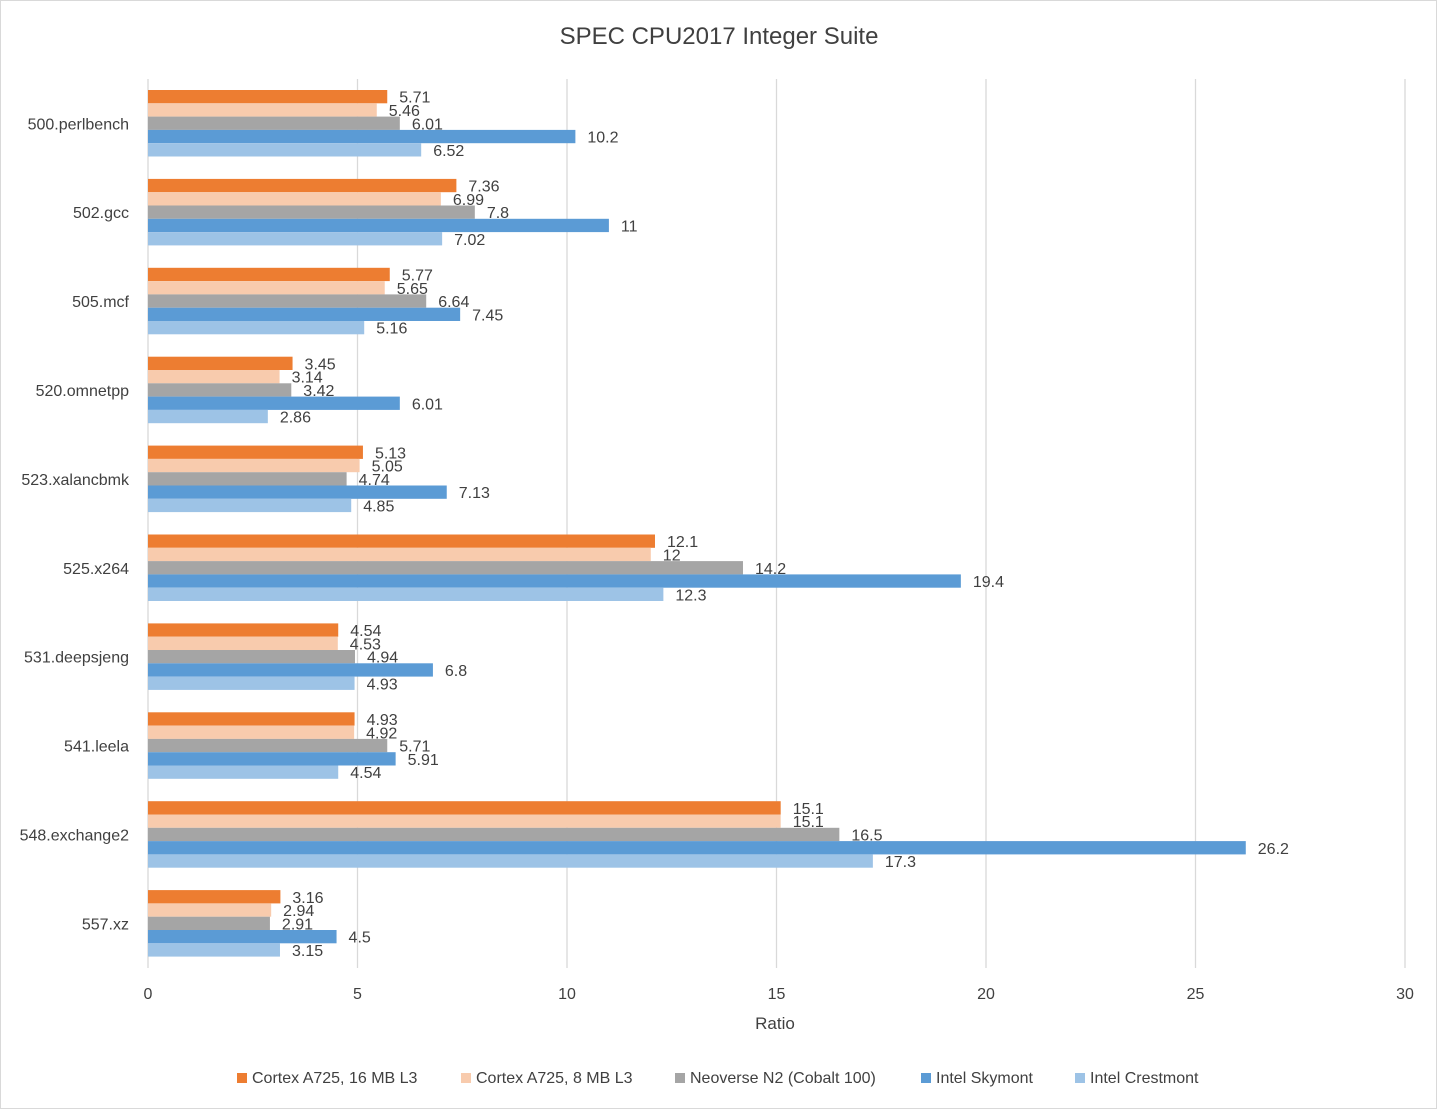 The height and width of the screenshot is (1109, 1437). I want to click on data-label: 4.74, so click(374, 480).